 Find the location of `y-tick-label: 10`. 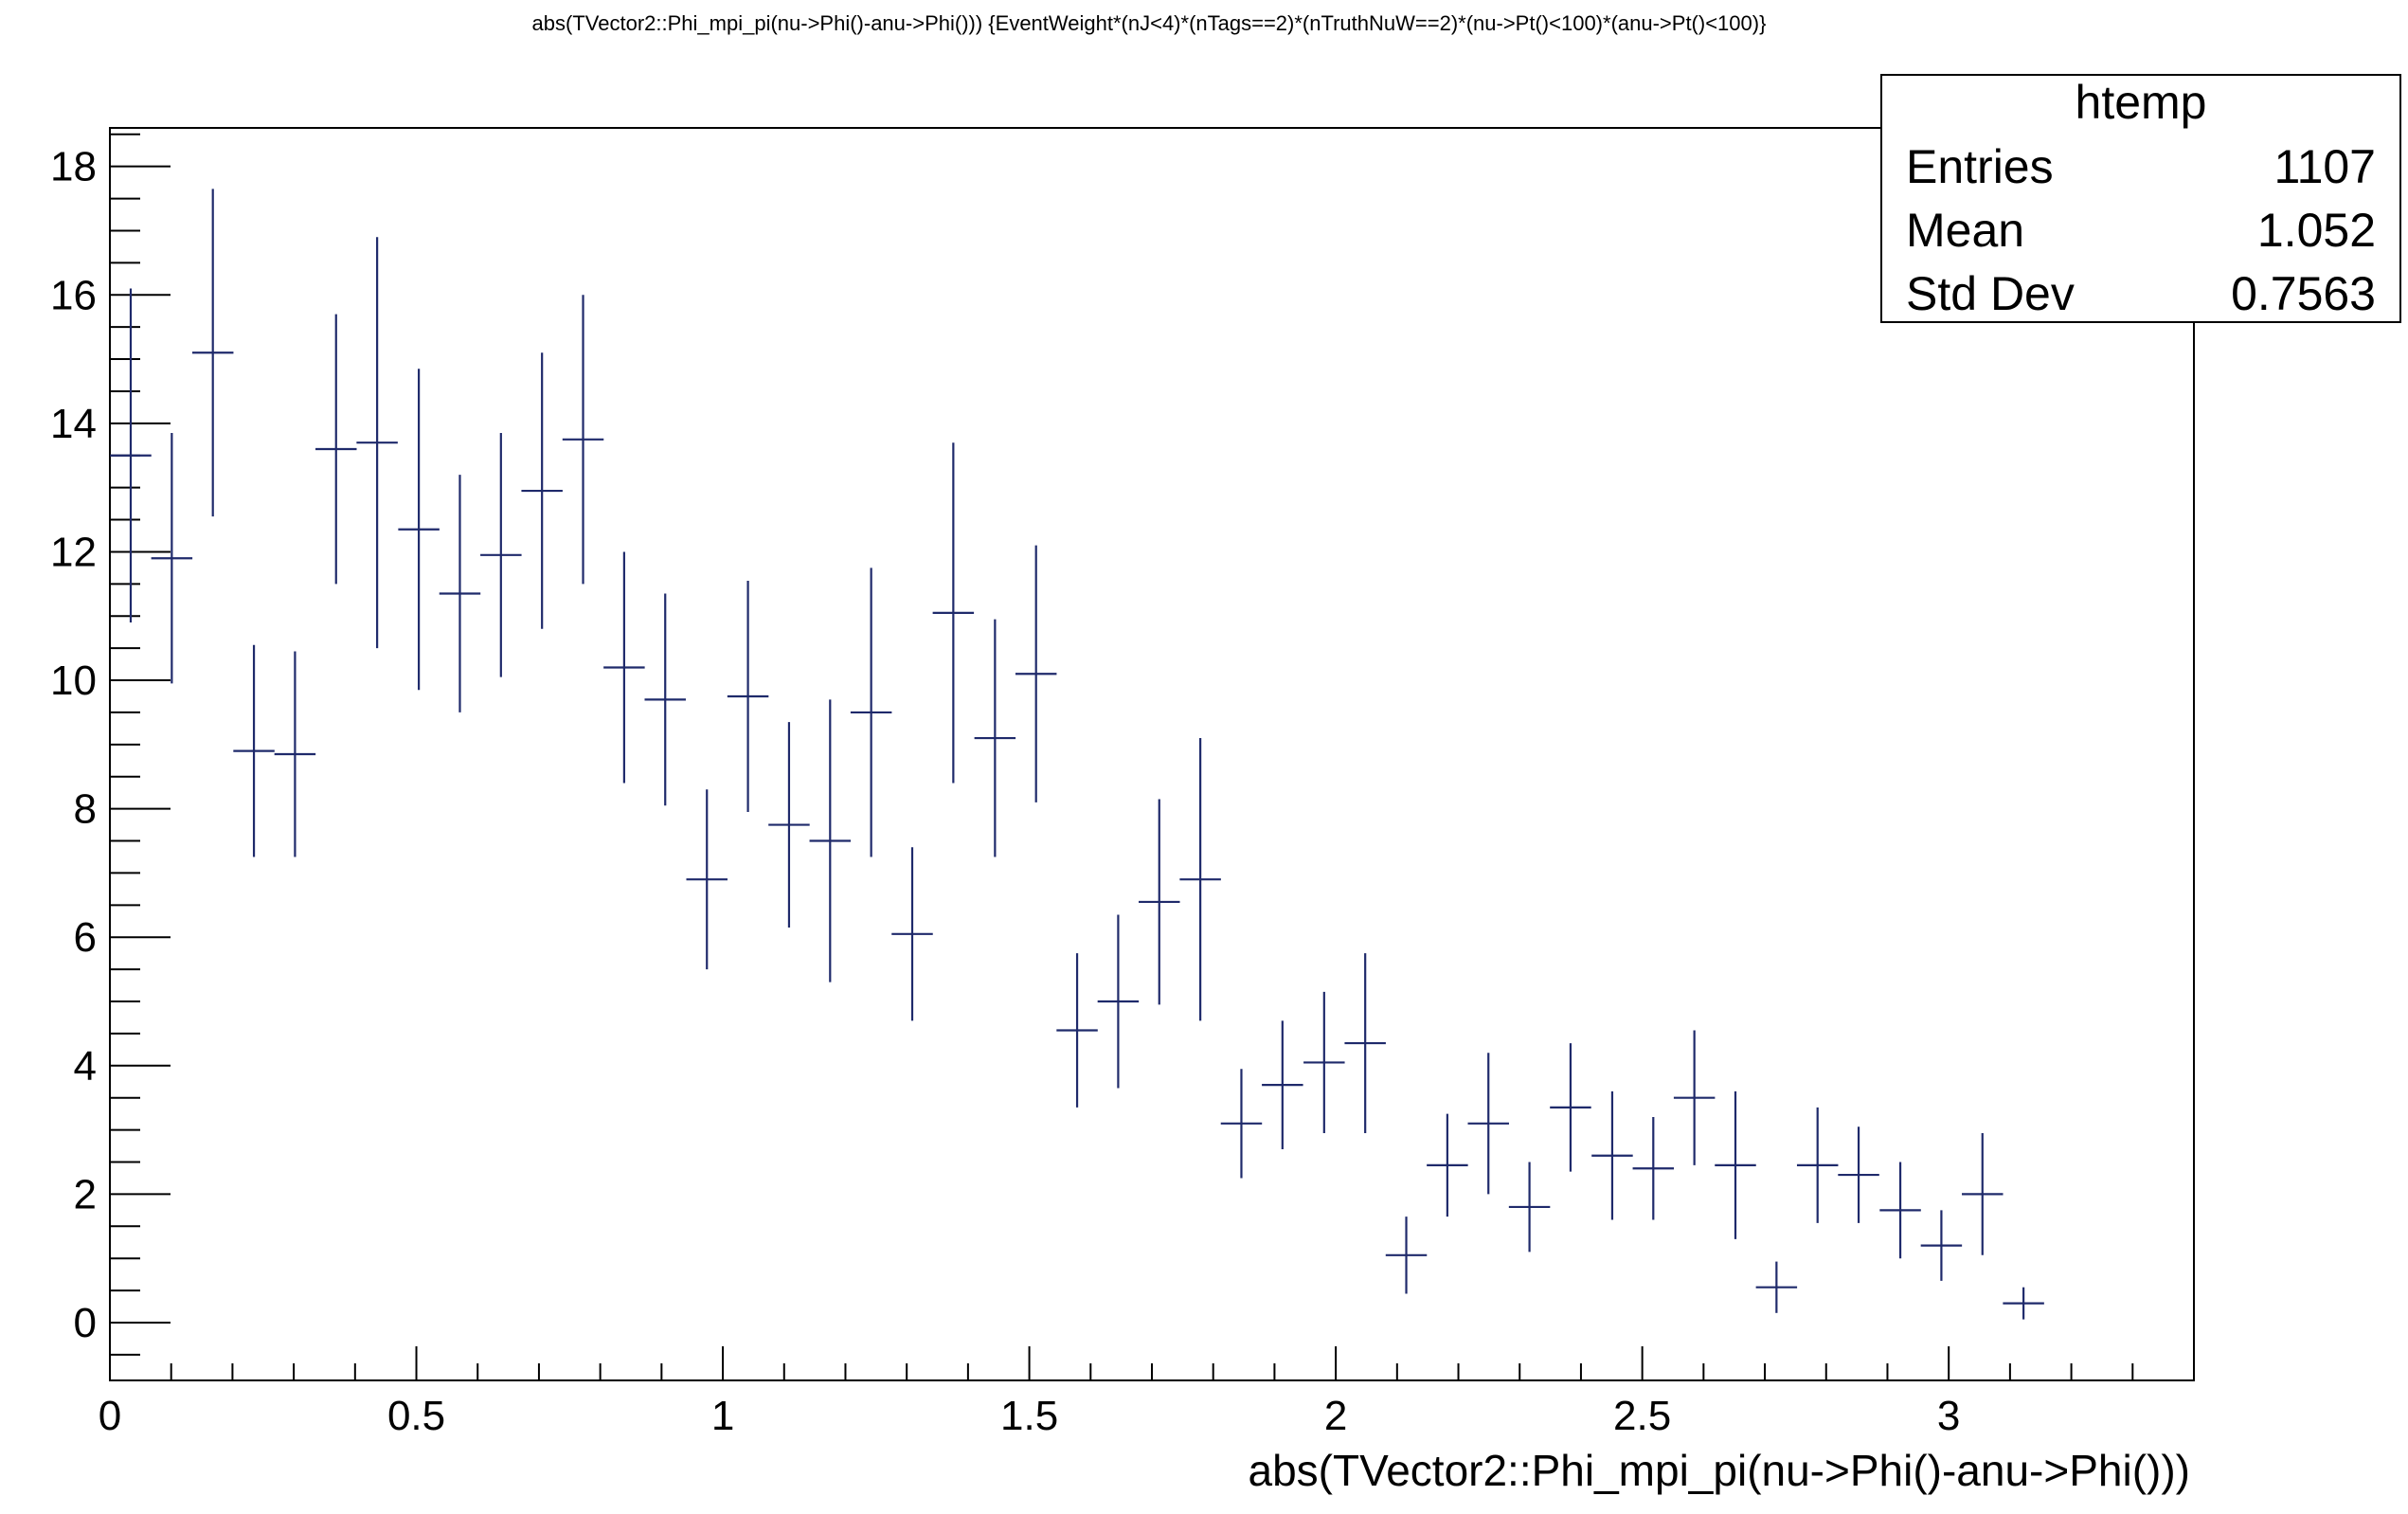

y-tick-label: 10 is located at coordinates (73, 681).